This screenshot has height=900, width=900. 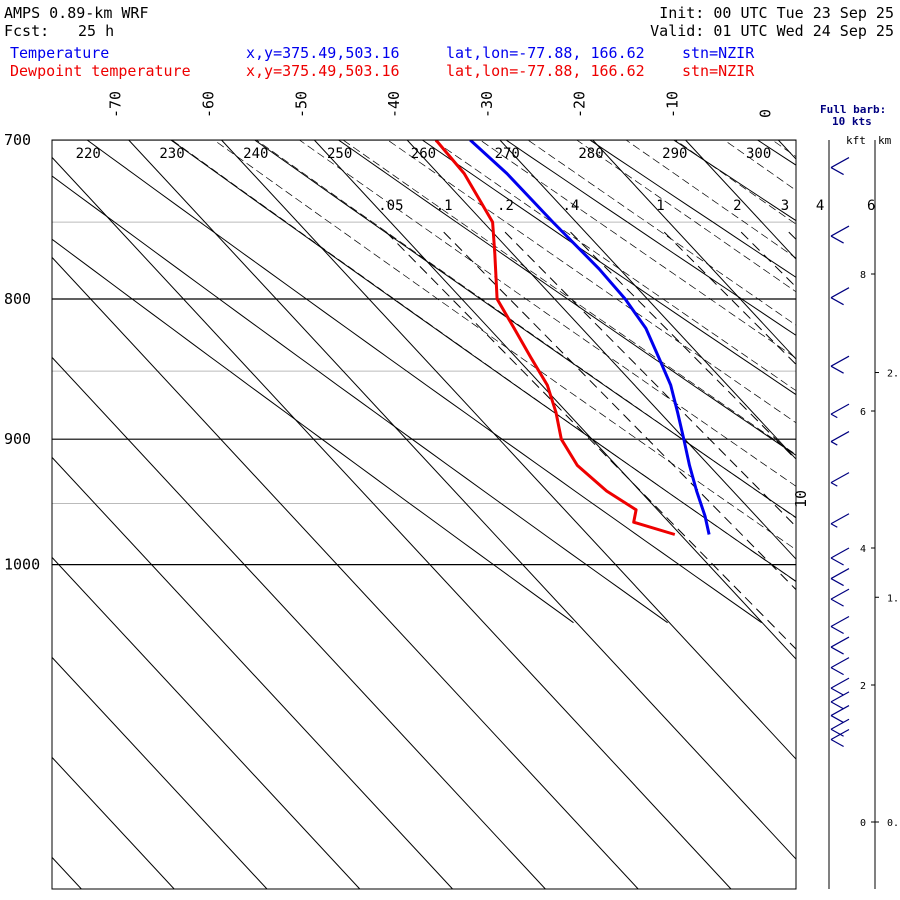 I want to click on temp-axis-label: -70, so click(x=116, y=104).